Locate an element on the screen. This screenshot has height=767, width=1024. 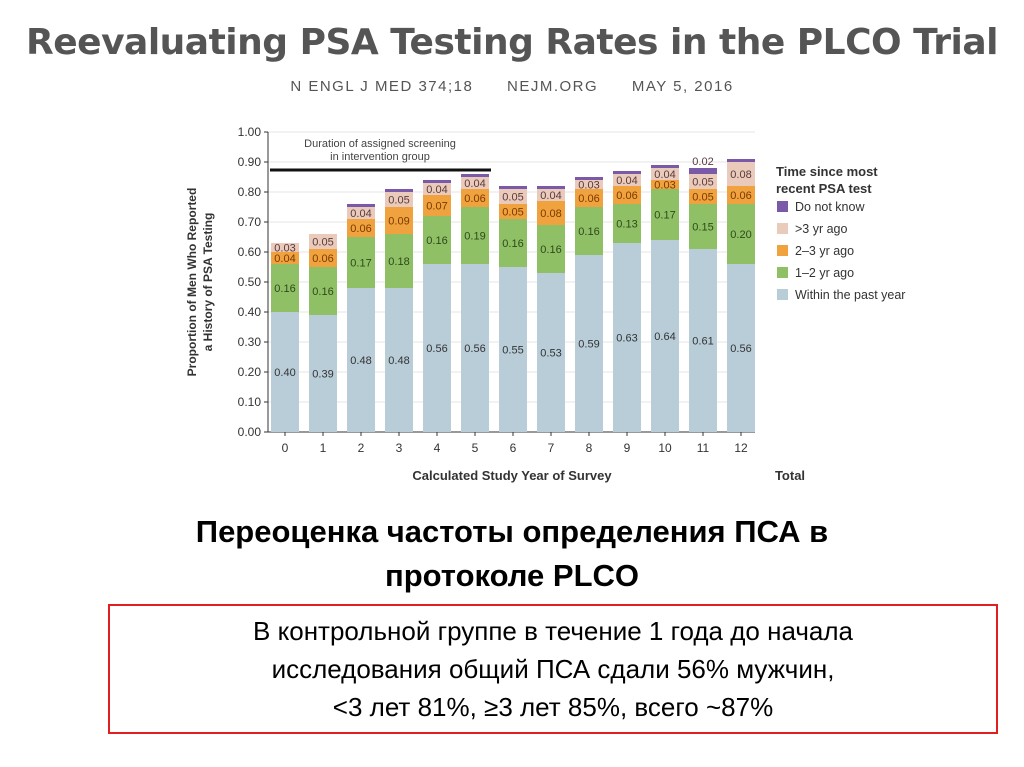
y-tick-label: 1.00 is located at coordinates (250, 132).